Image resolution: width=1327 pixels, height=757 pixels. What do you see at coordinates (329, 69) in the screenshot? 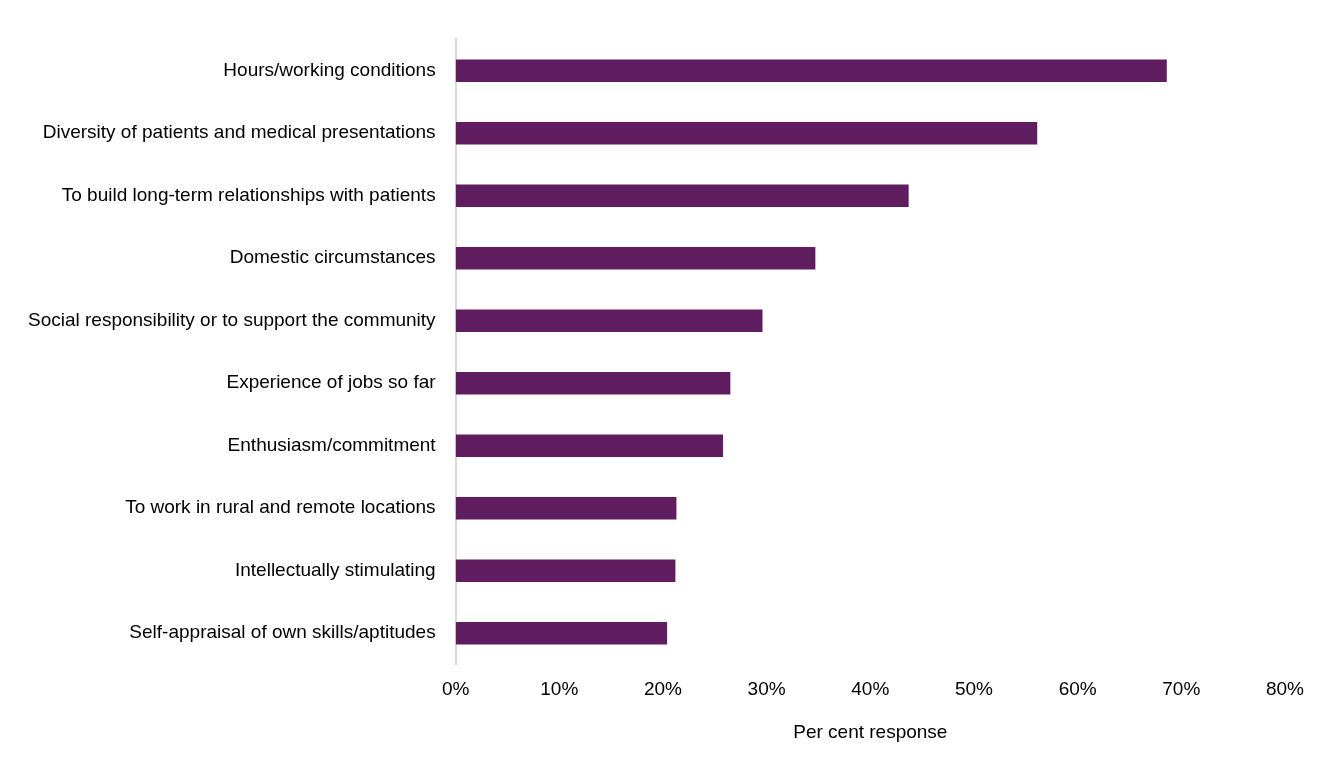
I see `y-tick-label: Hours/working conditions` at bounding box center [329, 69].